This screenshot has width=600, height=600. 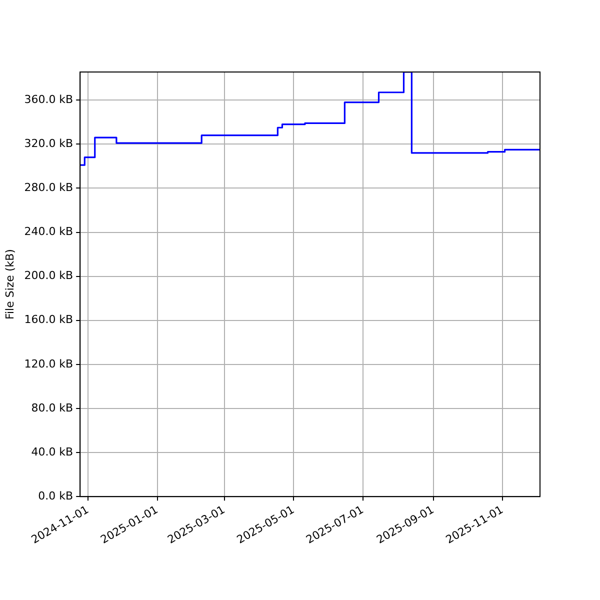 What do you see at coordinates (49, 187) in the screenshot?
I see `y-tick-label: 280.0 kB` at bounding box center [49, 187].